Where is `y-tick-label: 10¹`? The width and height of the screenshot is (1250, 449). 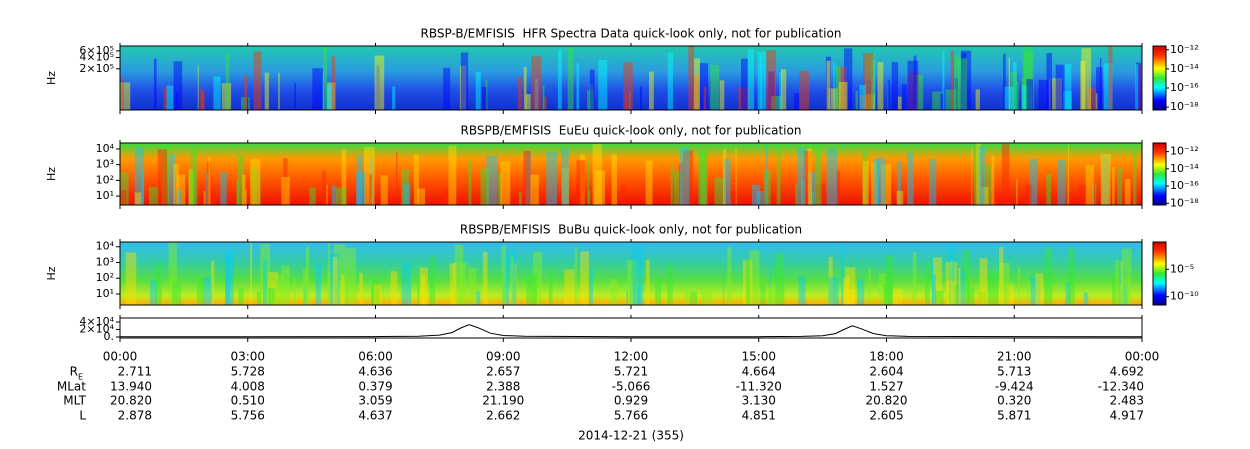 y-tick-label: 10¹ is located at coordinates (105, 293).